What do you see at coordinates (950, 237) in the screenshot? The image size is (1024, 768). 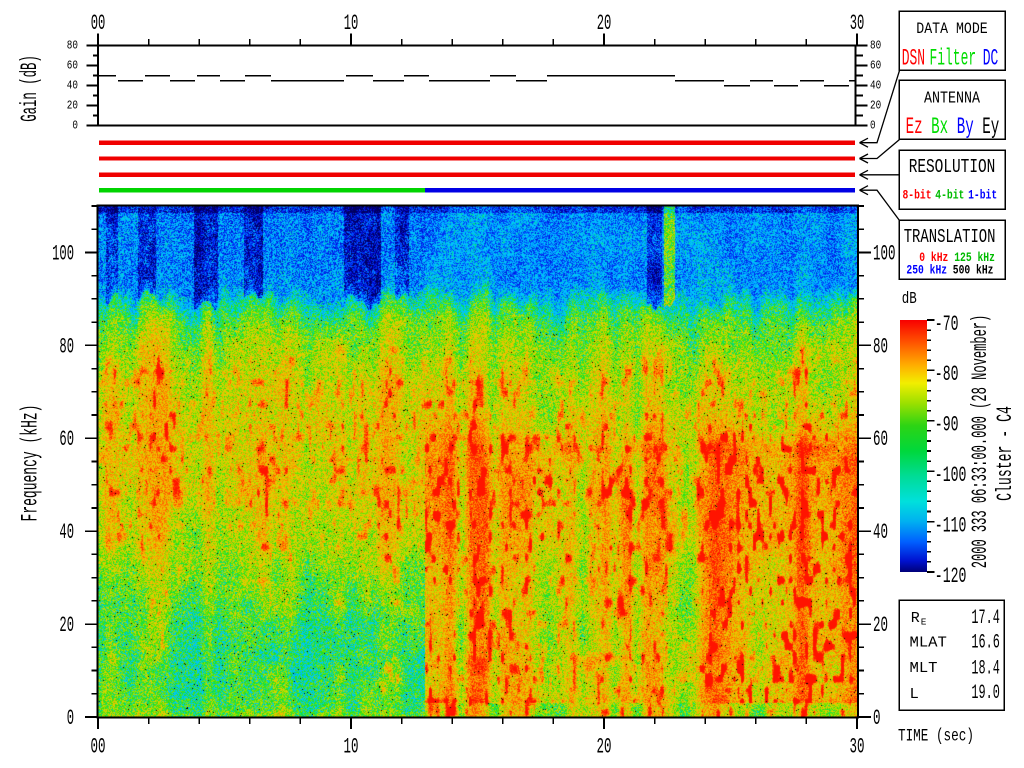 I see `svg-text: TRANSLATION` at bounding box center [950, 237].